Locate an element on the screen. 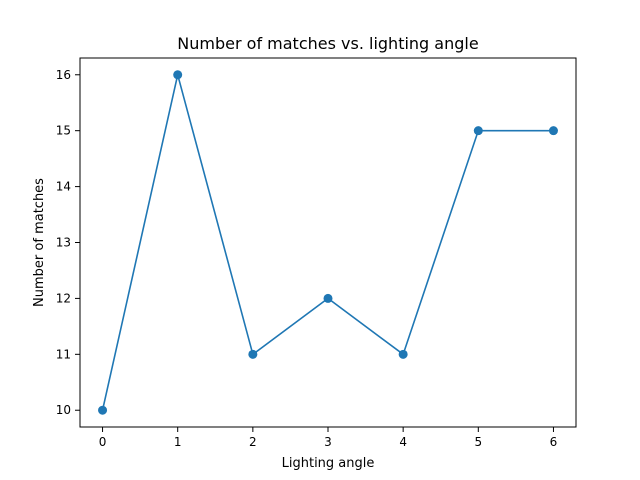 The image size is (640, 480). x-tick-label: 0 is located at coordinates (103, 442).